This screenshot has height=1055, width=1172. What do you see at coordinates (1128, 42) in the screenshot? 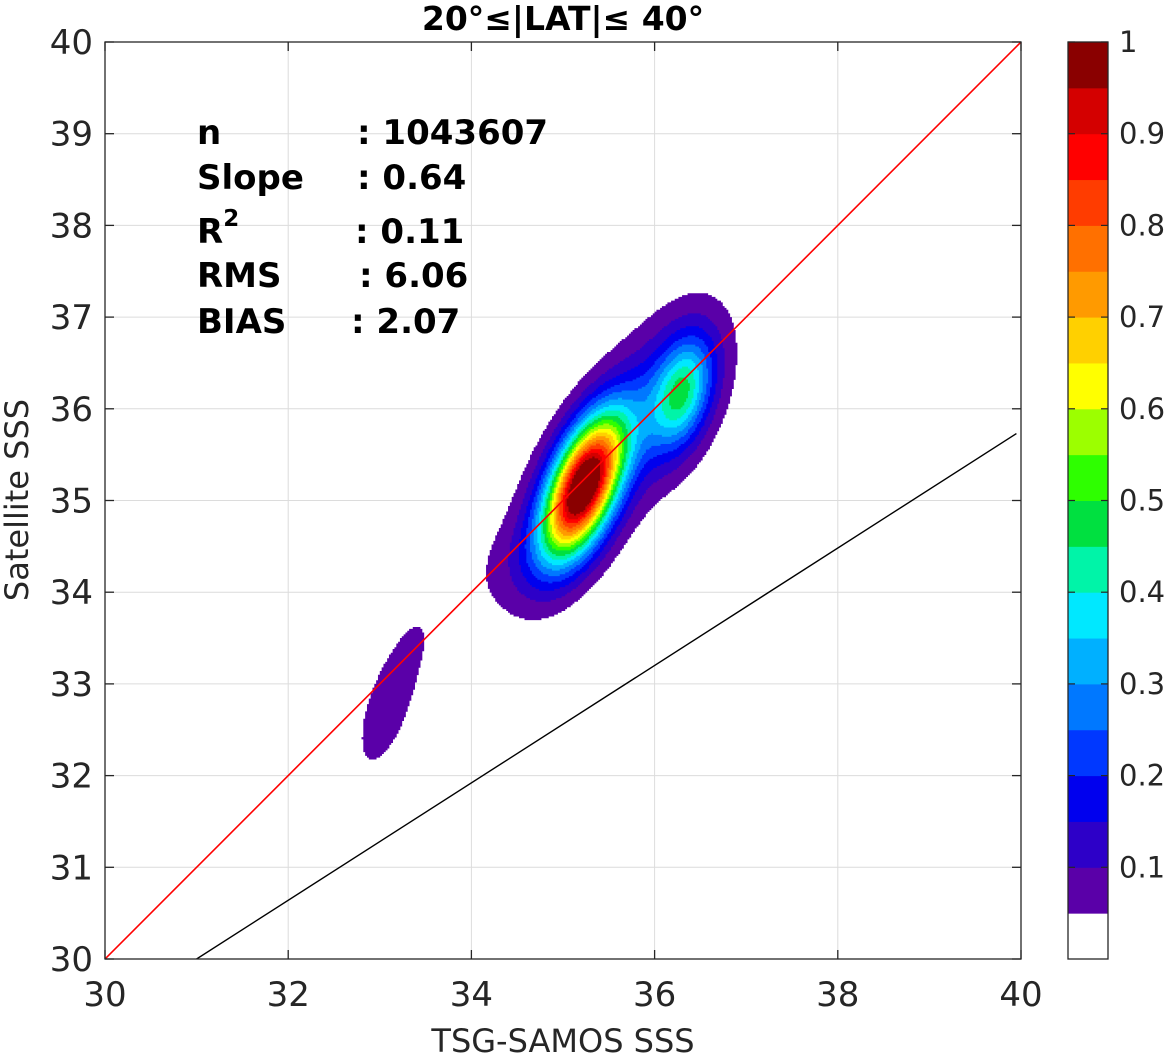
I see `colorbar-tick-label: 1` at bounding box center [1128, 42].